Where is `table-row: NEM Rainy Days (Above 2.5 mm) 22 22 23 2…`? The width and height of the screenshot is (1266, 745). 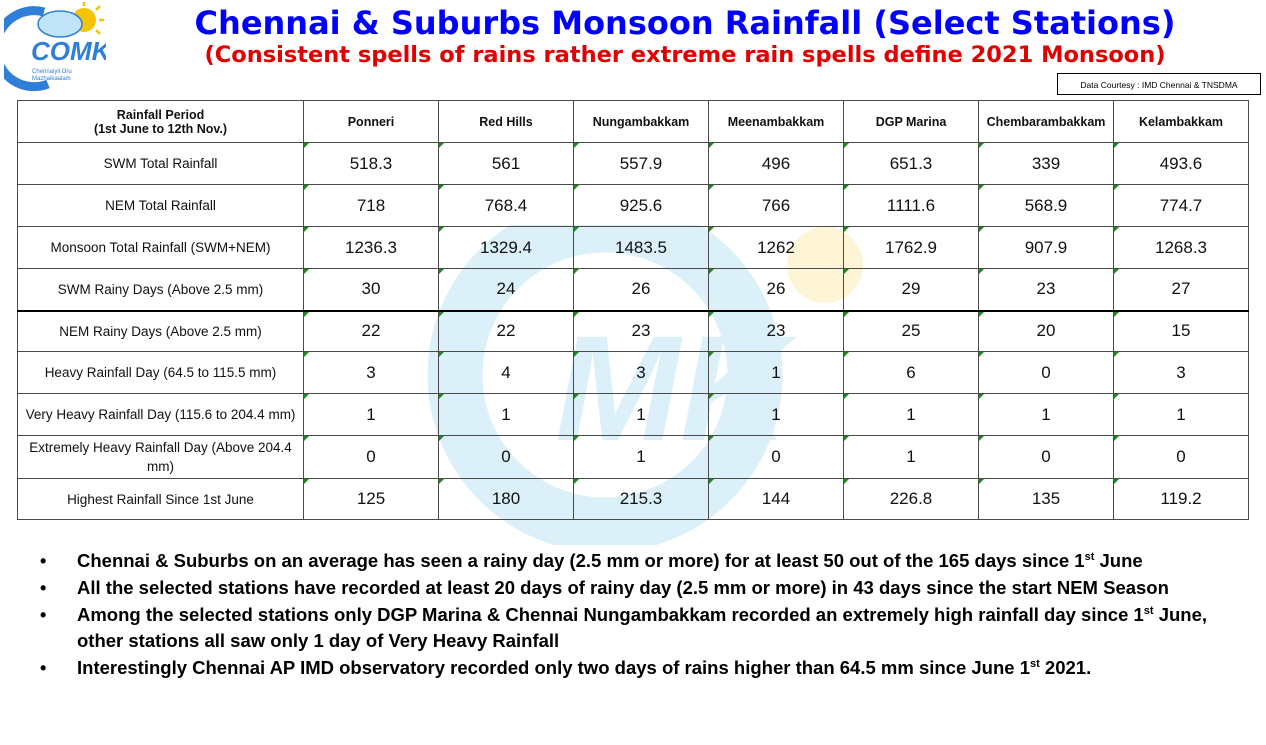
table-row: NEM Rainy Days (Above 2.5 mm) 22 22 23 2… is located at coordinates (633, 330).